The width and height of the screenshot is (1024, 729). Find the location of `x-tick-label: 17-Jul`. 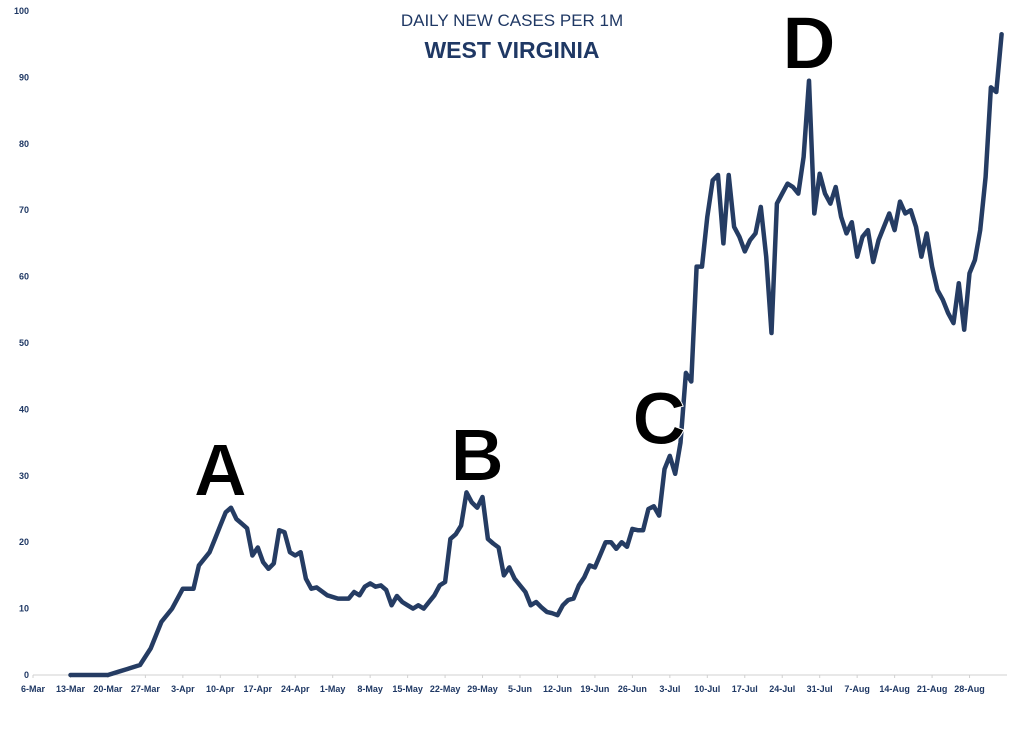

x-tick-label: 17-Jul is located at coordinates (745, 689).